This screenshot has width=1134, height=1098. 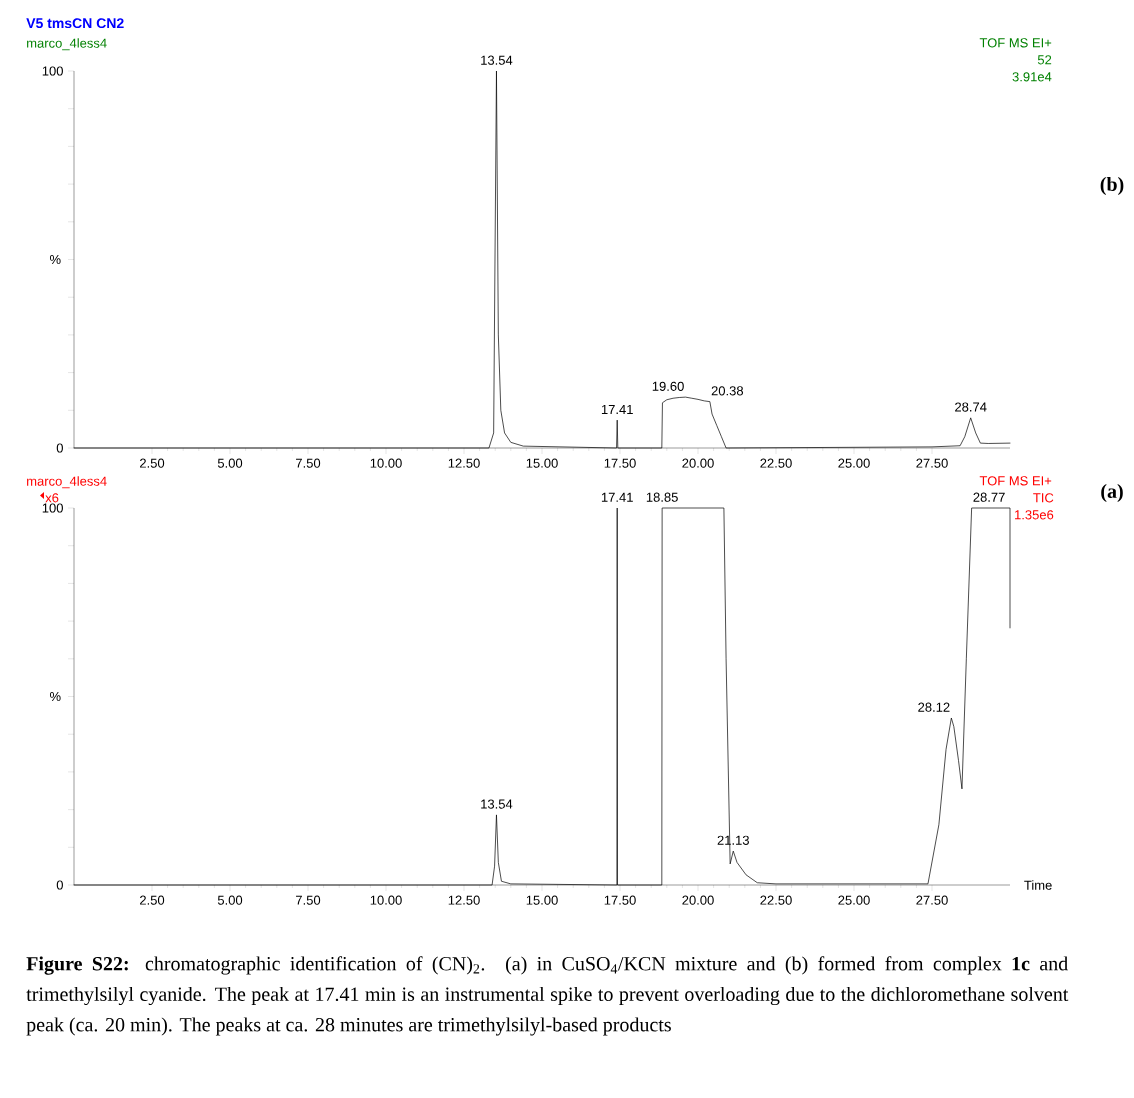 What do you see at coordinates (52, 498) in the screenshot?
I see `text: x6` at bounding box center [52, 498].